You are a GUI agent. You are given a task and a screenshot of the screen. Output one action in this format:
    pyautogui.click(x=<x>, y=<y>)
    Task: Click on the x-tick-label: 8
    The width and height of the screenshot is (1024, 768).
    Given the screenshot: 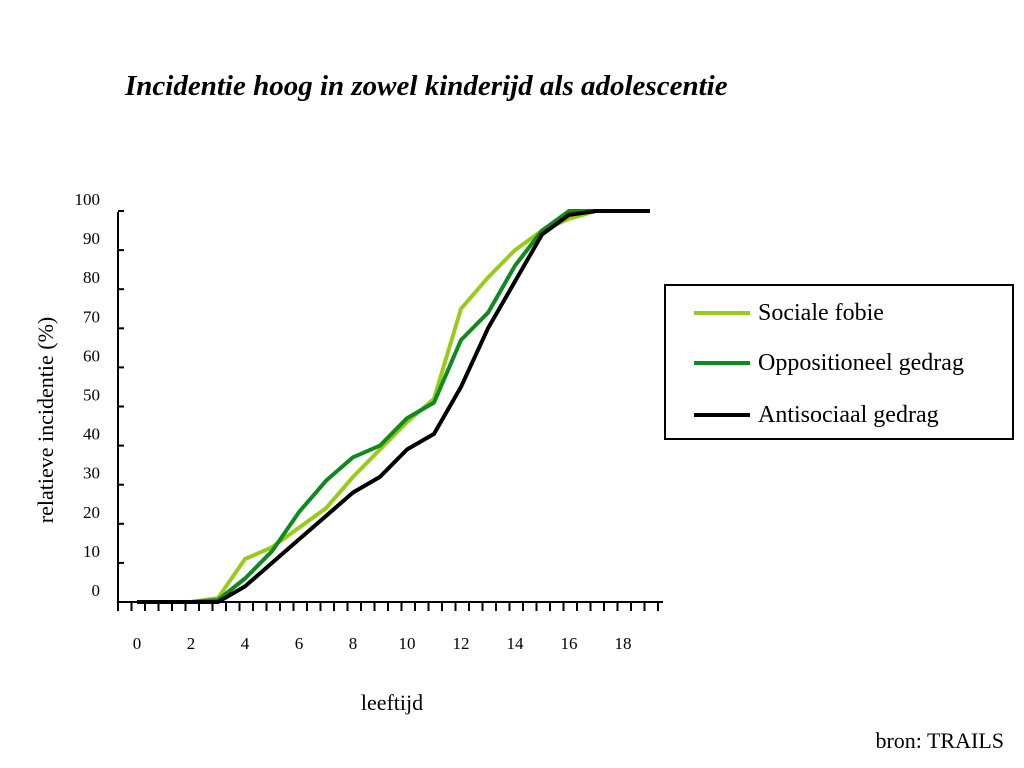 What is the action you would take?
    pyautogui.click(x=353, y=643)
    